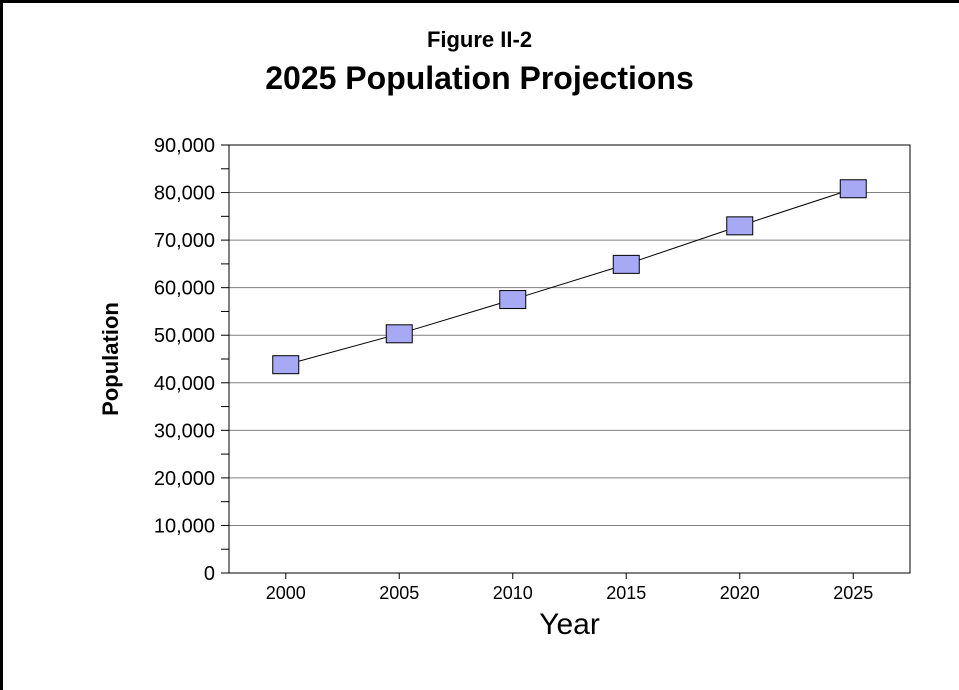 The image size is (959, 690). I want to click on y-tick-label: 60,000, so click(184, 289).